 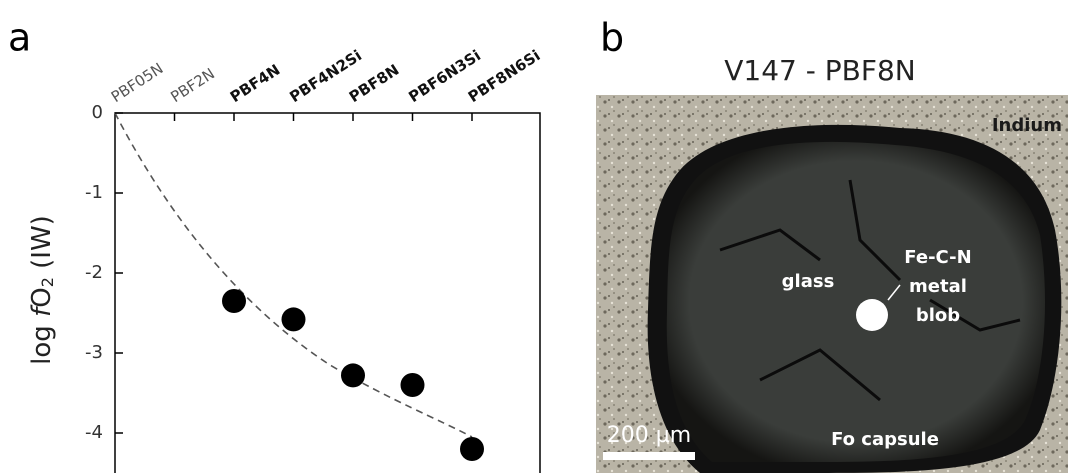 I want to click on x-tick-label: PBF2N, so click(x=192, y=85).